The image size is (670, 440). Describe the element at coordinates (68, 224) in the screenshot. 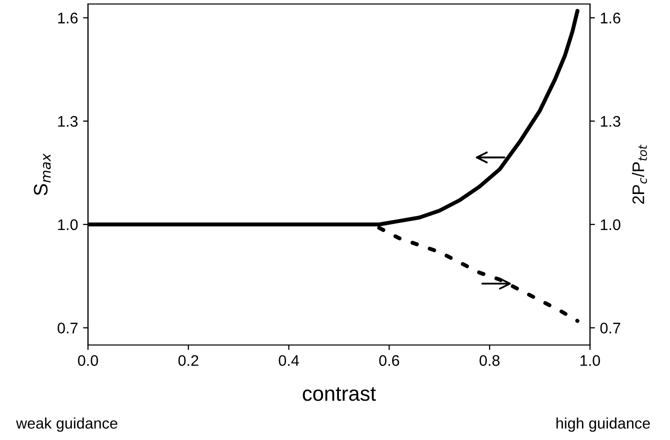

I see `y-tick-label: 1.0` at that location.